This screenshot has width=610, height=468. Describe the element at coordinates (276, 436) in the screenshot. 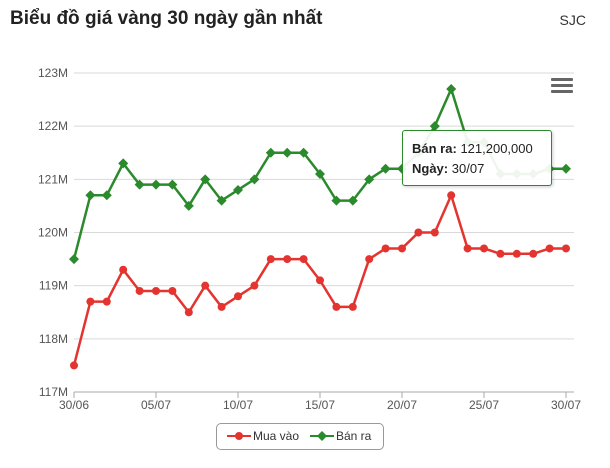

I see `legend-label-buy: Mua vào` at that location.